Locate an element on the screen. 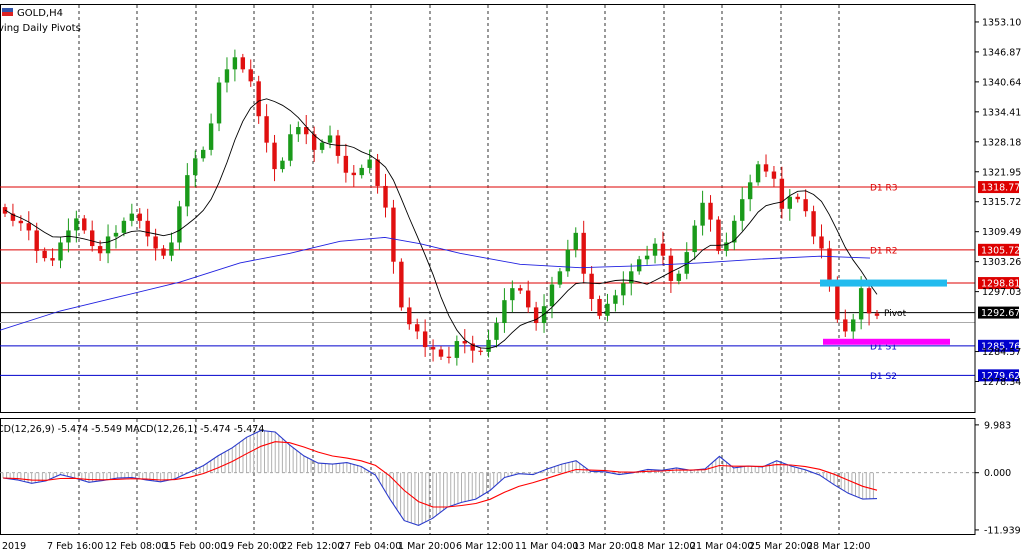 This screenshot has height=559, width=1024. y-tick-label: 1321.95 is located at coordinates (1001, 172).